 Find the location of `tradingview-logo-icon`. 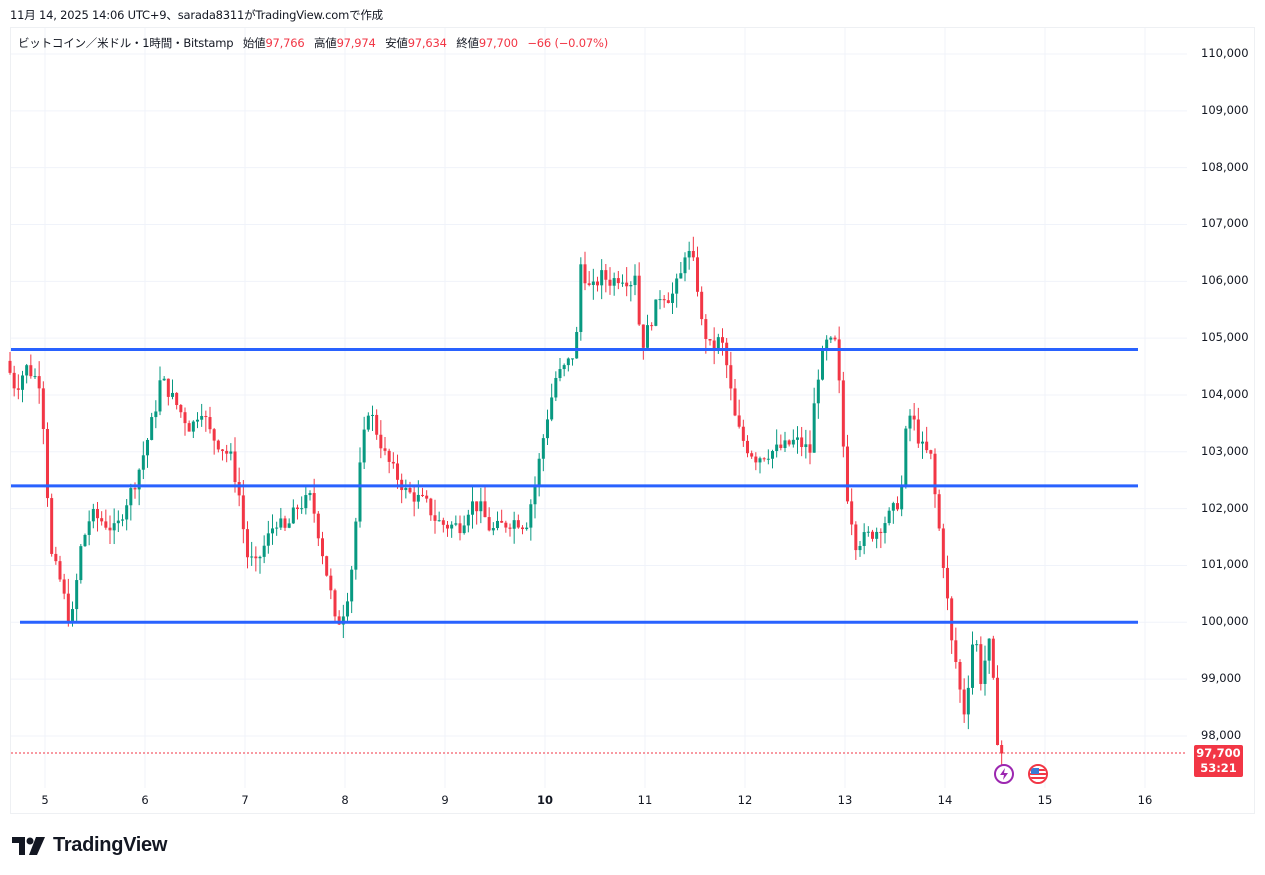

tradingview-logo-icon is located at coordinates (28, 845).